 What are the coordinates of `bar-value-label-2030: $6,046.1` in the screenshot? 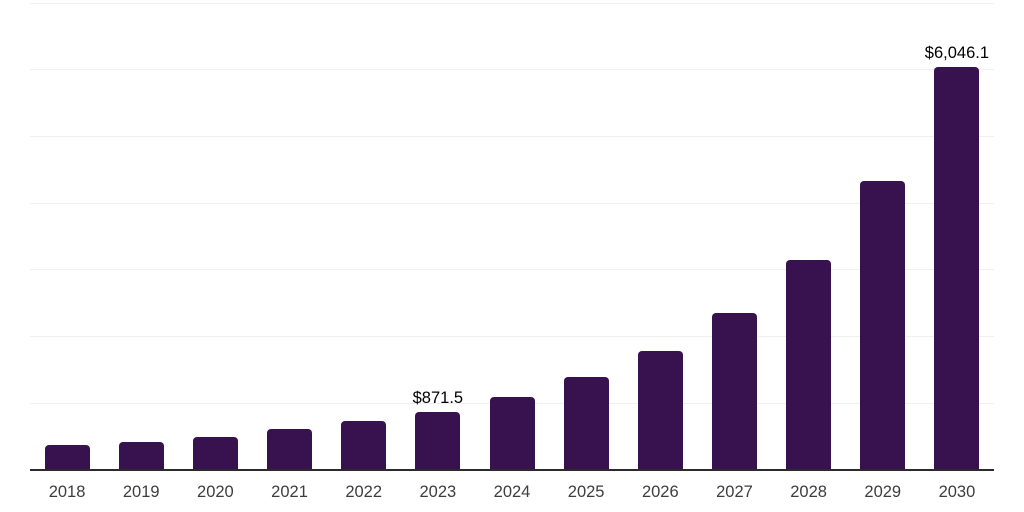 It's located at (957, 52).